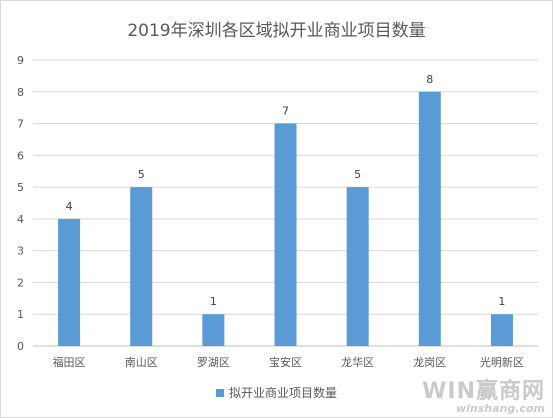 The image size is (553, 418). I want to click on chart-title: 2019年深圳各区域拟开业商业项目数量, so click(276, 31).